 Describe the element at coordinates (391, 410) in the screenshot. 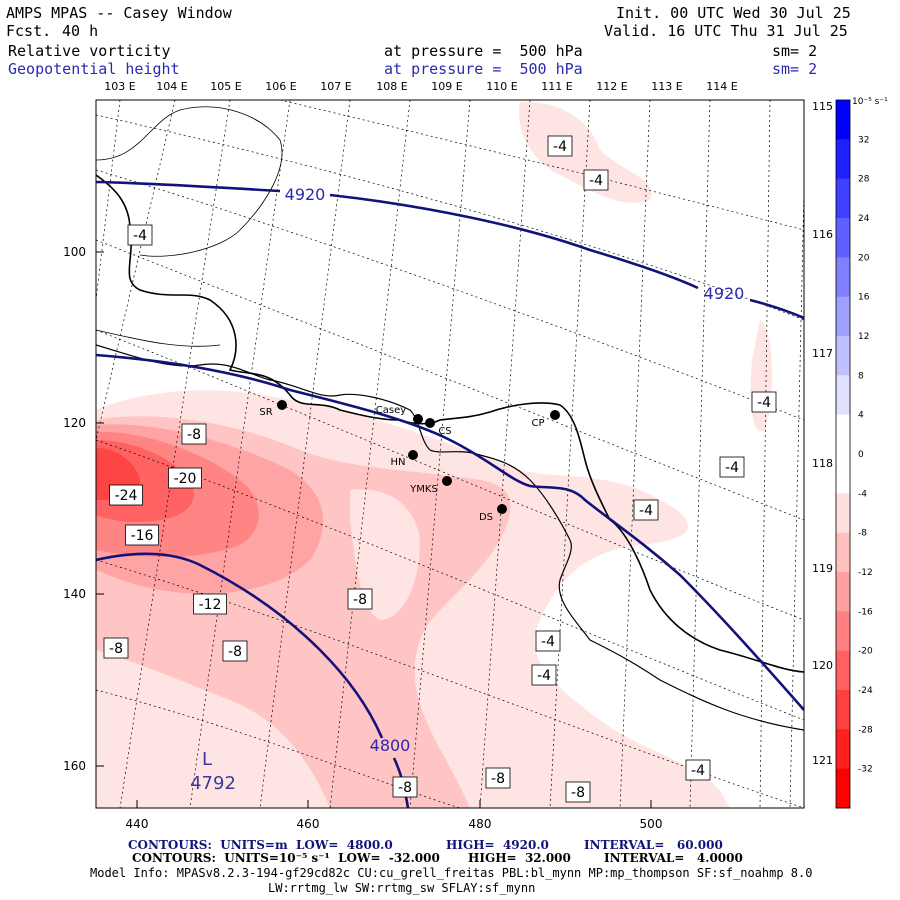

I see `svg-text: Casey` at that location.